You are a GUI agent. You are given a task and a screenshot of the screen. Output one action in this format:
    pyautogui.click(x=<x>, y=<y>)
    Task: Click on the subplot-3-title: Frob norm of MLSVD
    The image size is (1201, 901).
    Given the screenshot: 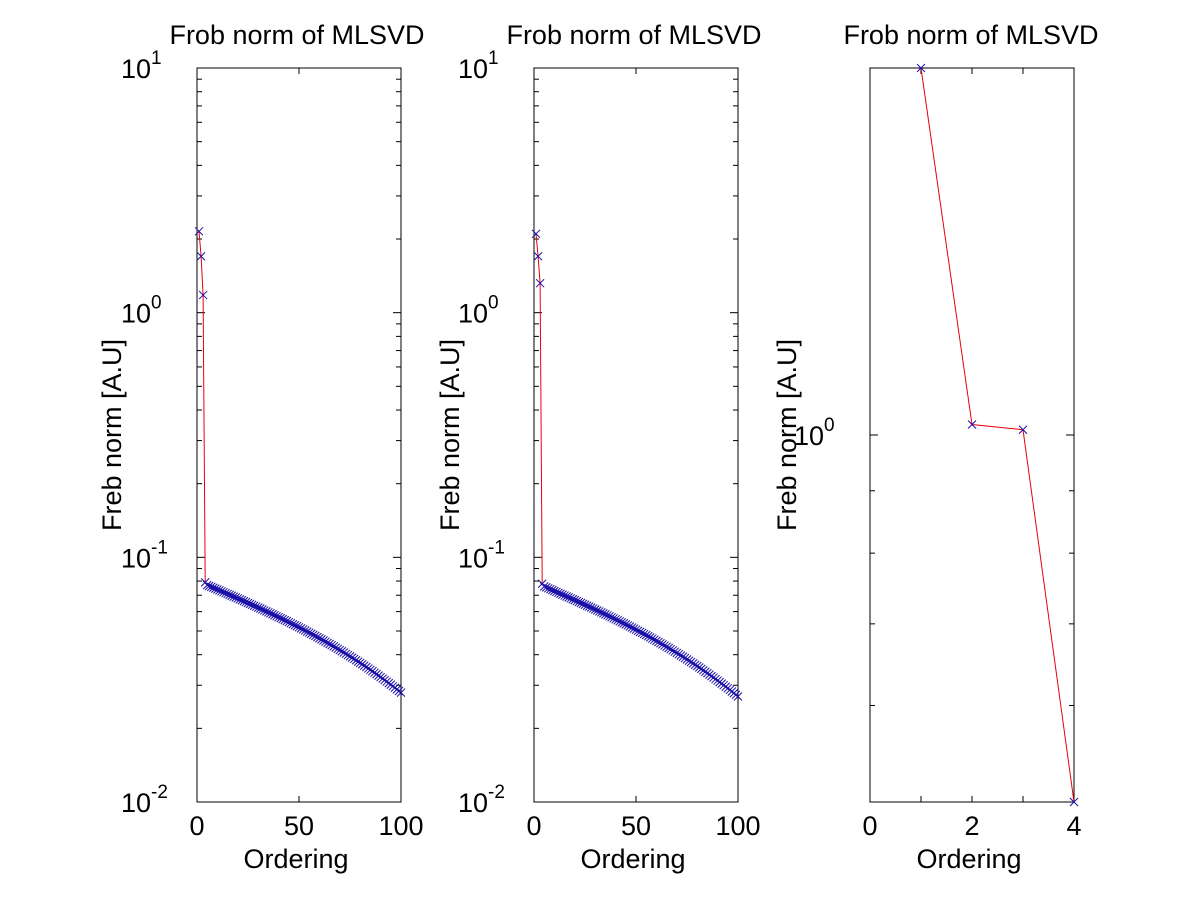 What is the action you would take?
    pyautogui.click(x=970, y=35)
    